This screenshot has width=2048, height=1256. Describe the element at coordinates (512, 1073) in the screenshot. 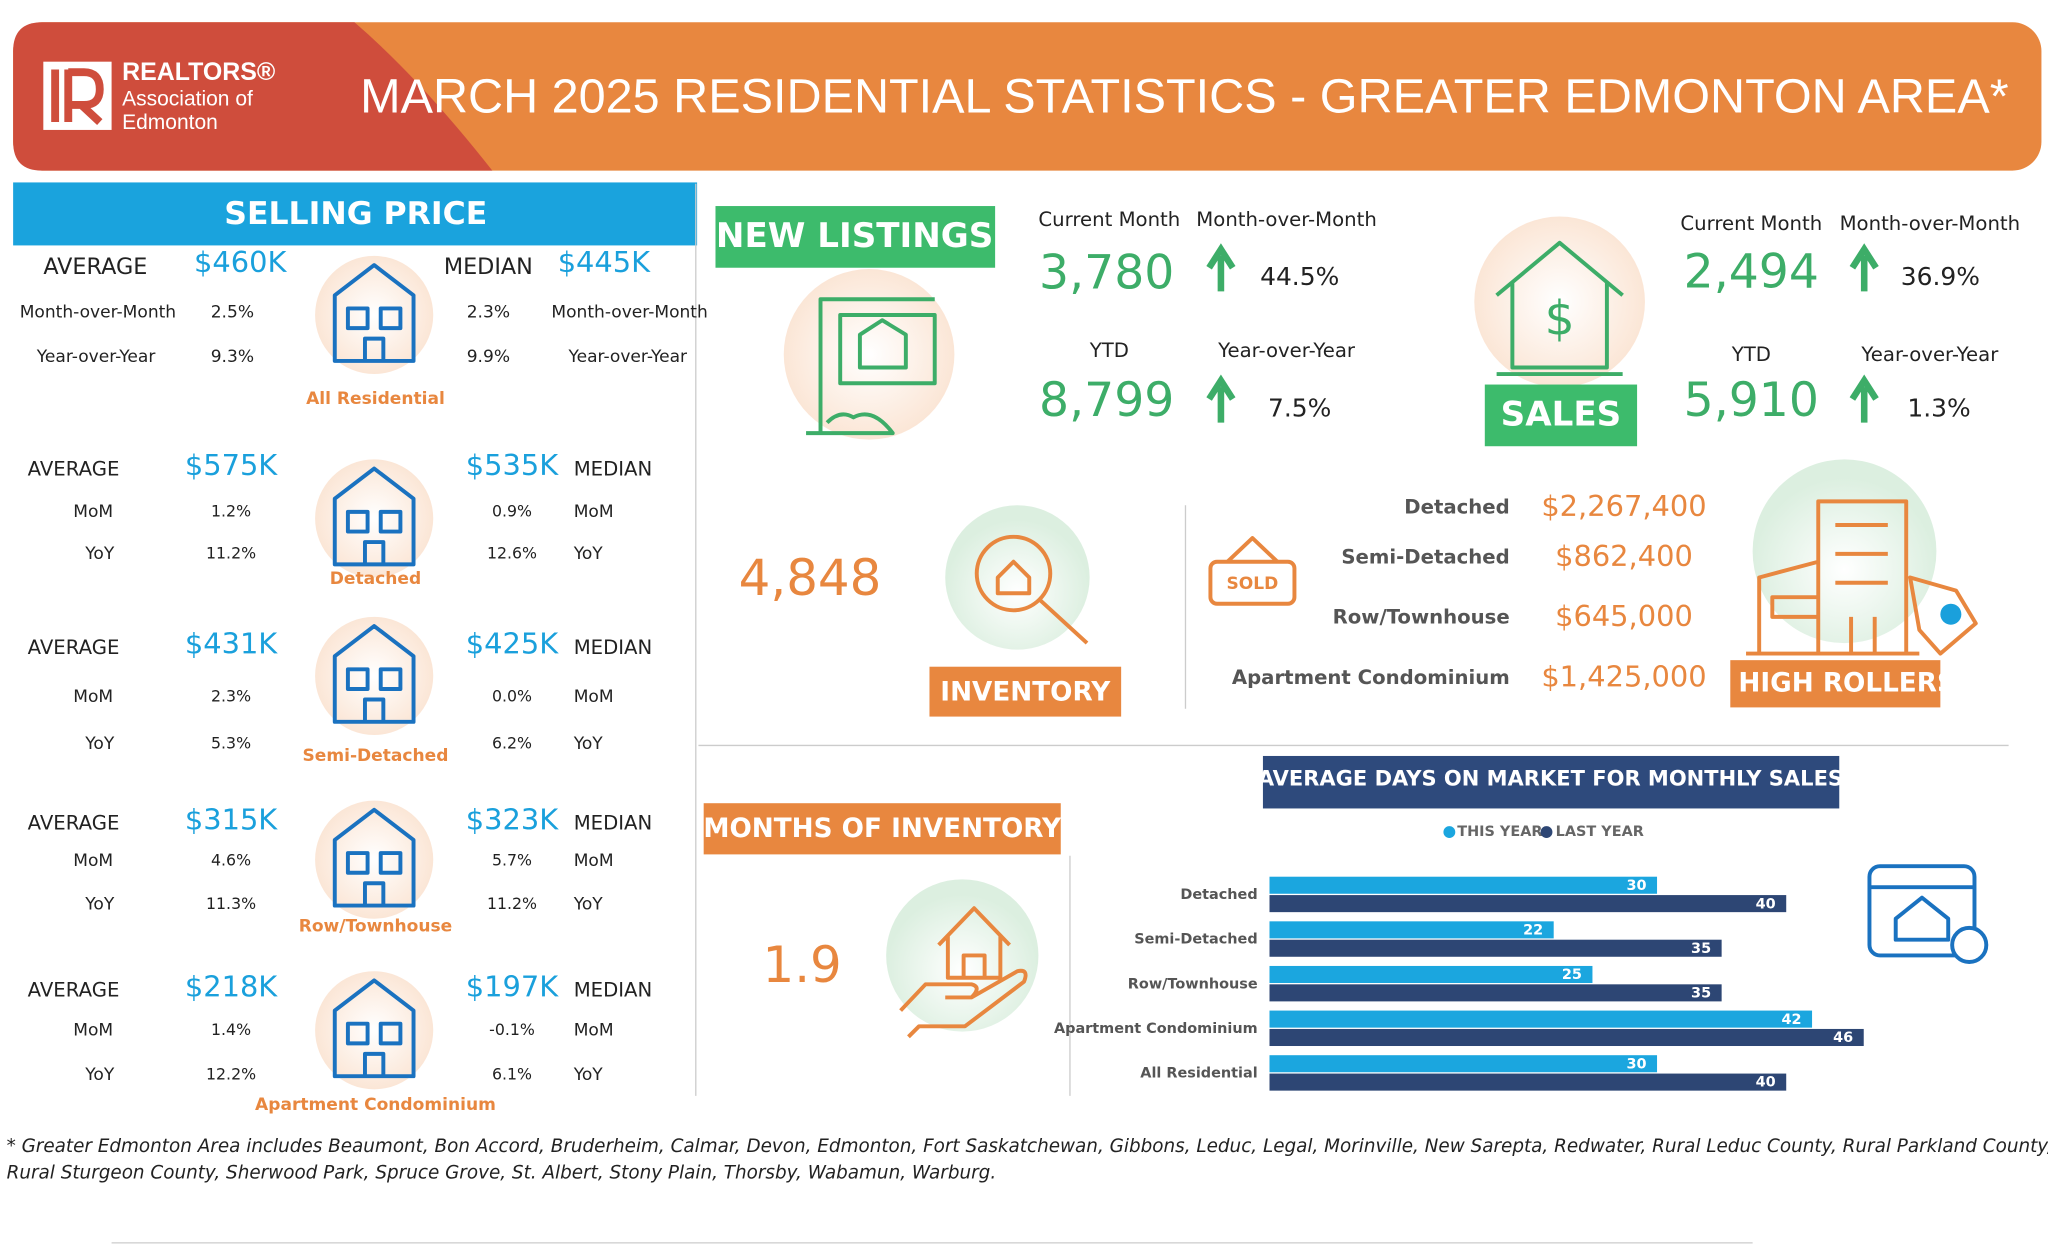

I see `stat-text: 6.1%` at that location.